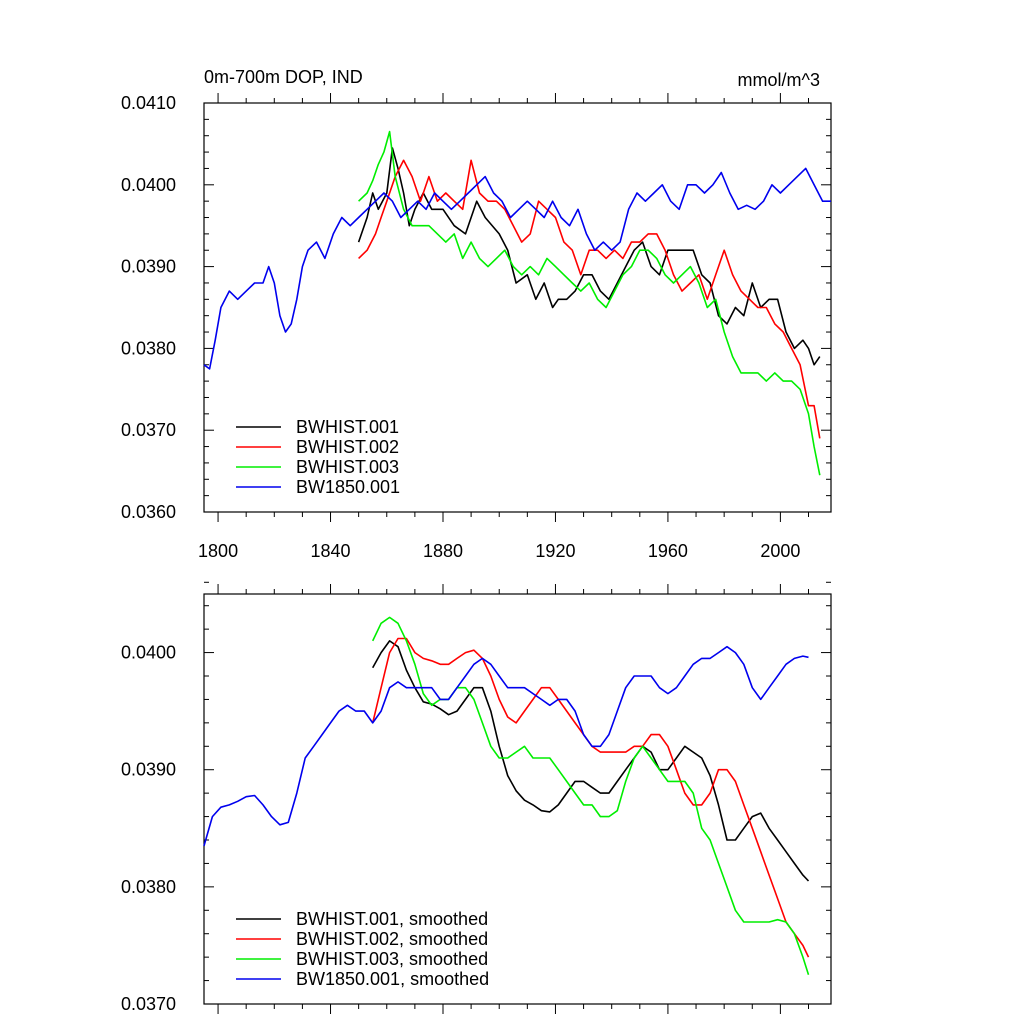 The height and width of the screenshot is (1029, 1024). What do you see at coordinates (283, 77) in the screenshot?
I see `chart-title: 0m-700m DOP, IND` at bounding box center [283, 77].